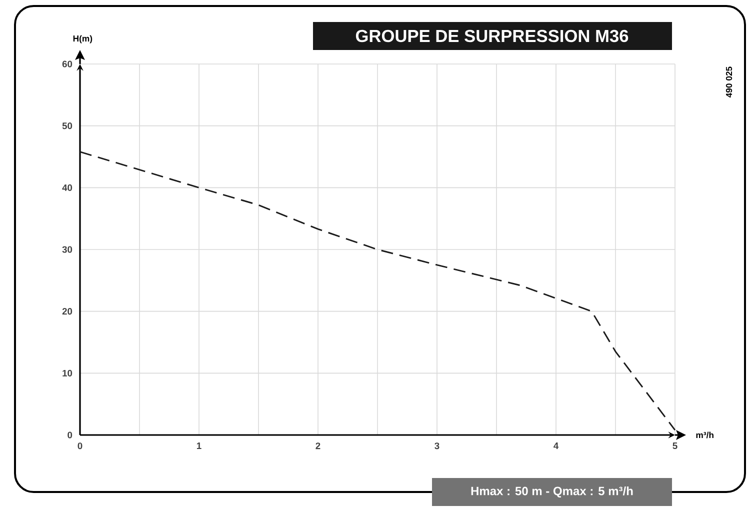 The image size is (751, 508). What do you see at coordinates (492, 36) in the screenshot?
I see `chart-title: GROUPE DE SURPRESSION M36` at bounding box center [492, 36].